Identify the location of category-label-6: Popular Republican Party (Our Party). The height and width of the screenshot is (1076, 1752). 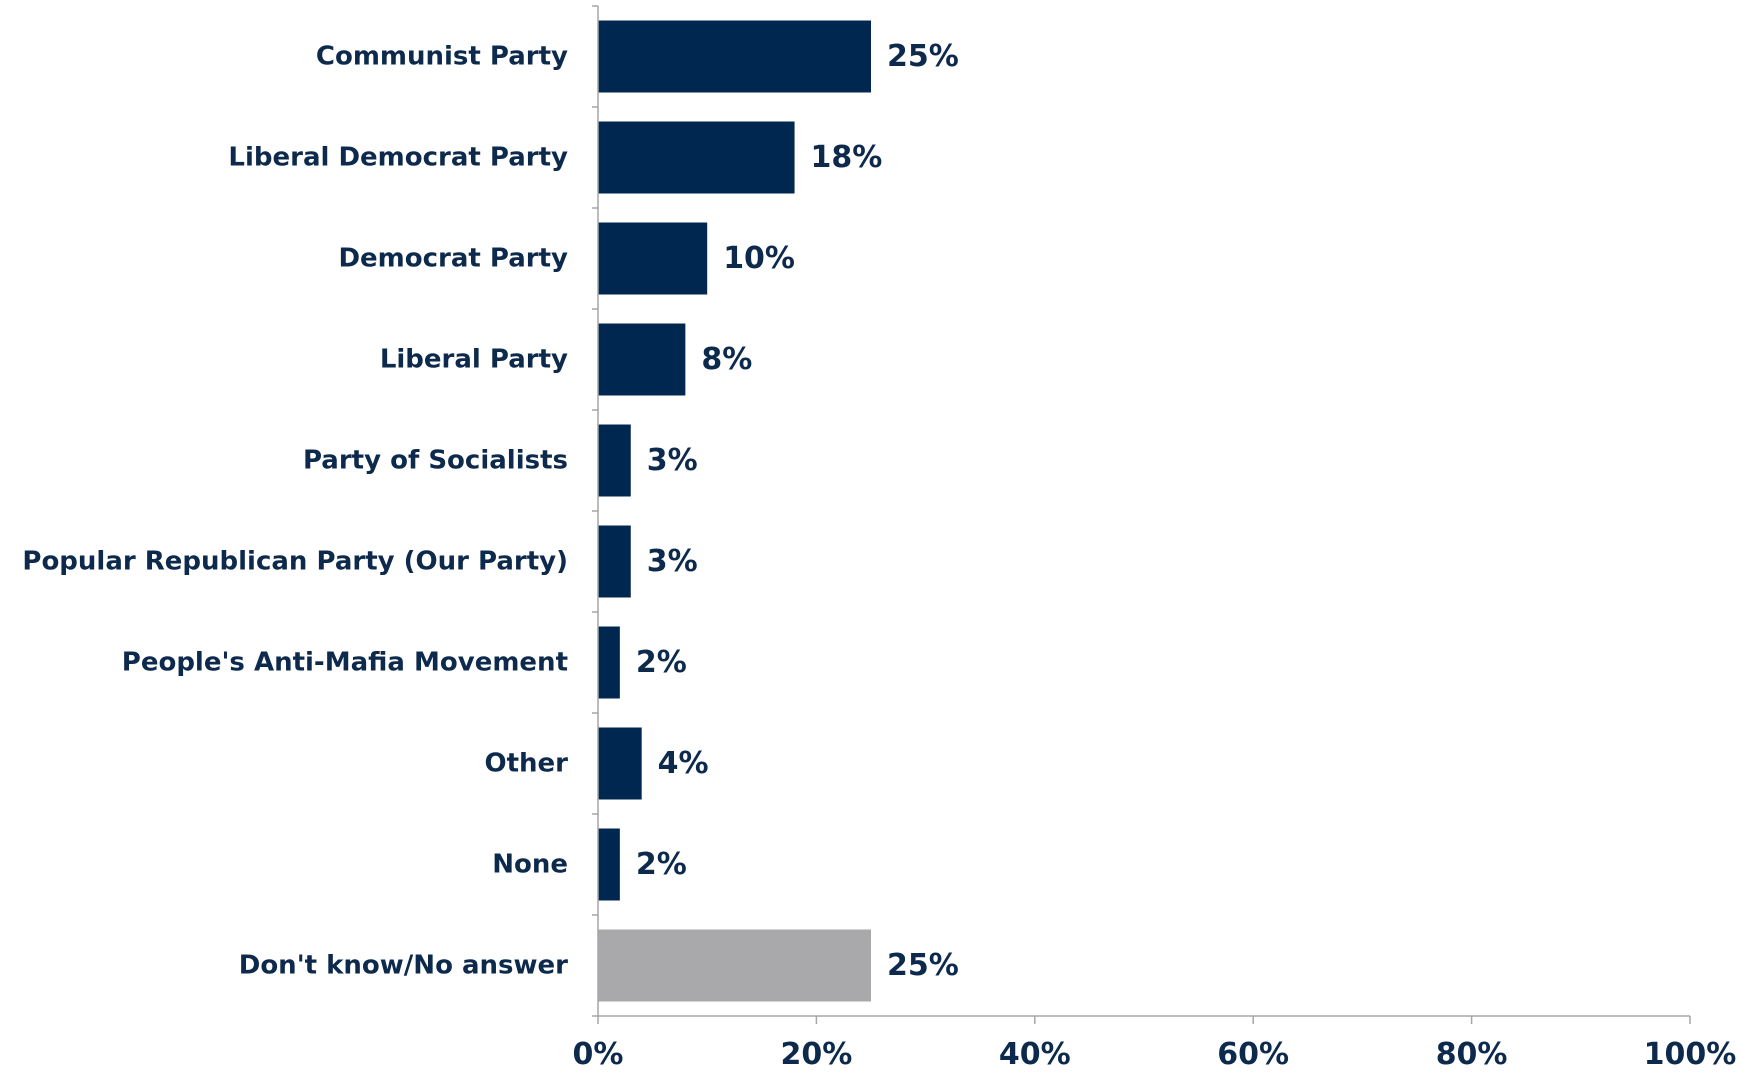
(295, 562).